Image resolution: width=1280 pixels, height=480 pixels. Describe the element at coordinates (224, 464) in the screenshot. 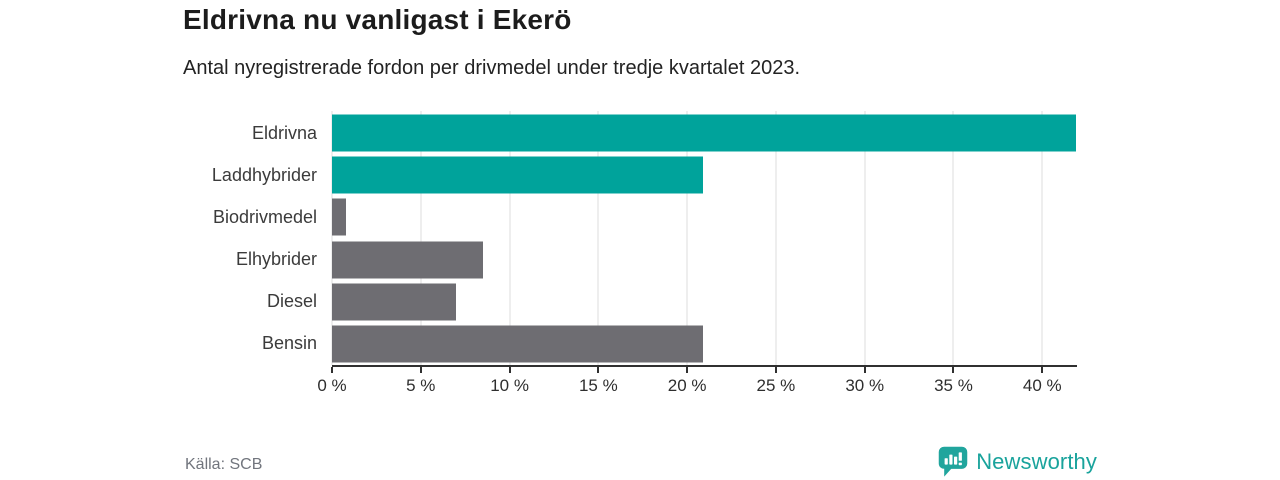

I see `source-note: Källa: SCB` at that location.